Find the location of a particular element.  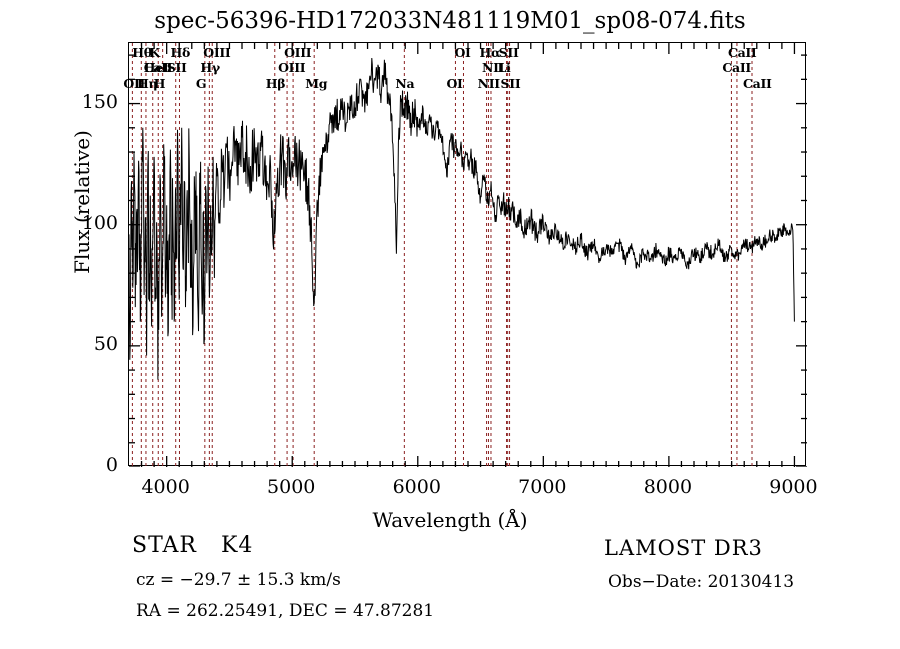

line-label-OIII-4959: OIII is located at coordinates (292, 67).